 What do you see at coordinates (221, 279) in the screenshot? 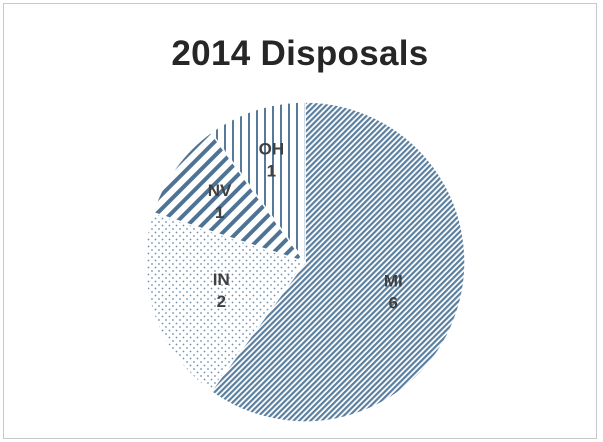
I see `slice-category-label: IN` at bounding box center [221, 279].